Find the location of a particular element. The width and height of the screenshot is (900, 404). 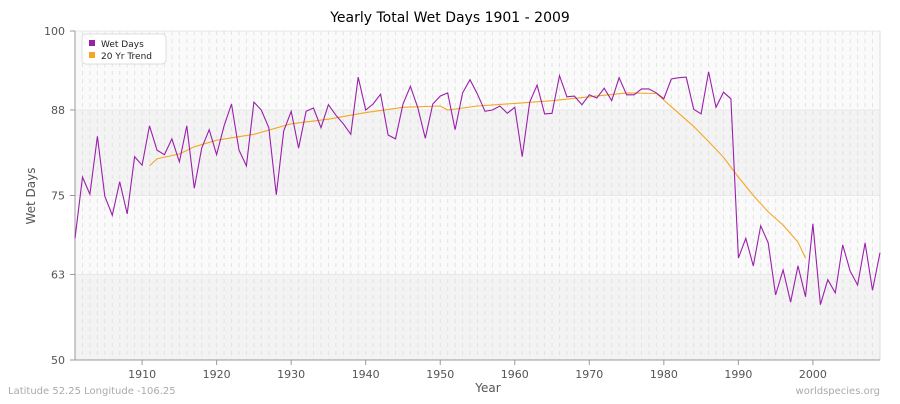

x-tick-label: 2000 is located at coordinates (813, 374).